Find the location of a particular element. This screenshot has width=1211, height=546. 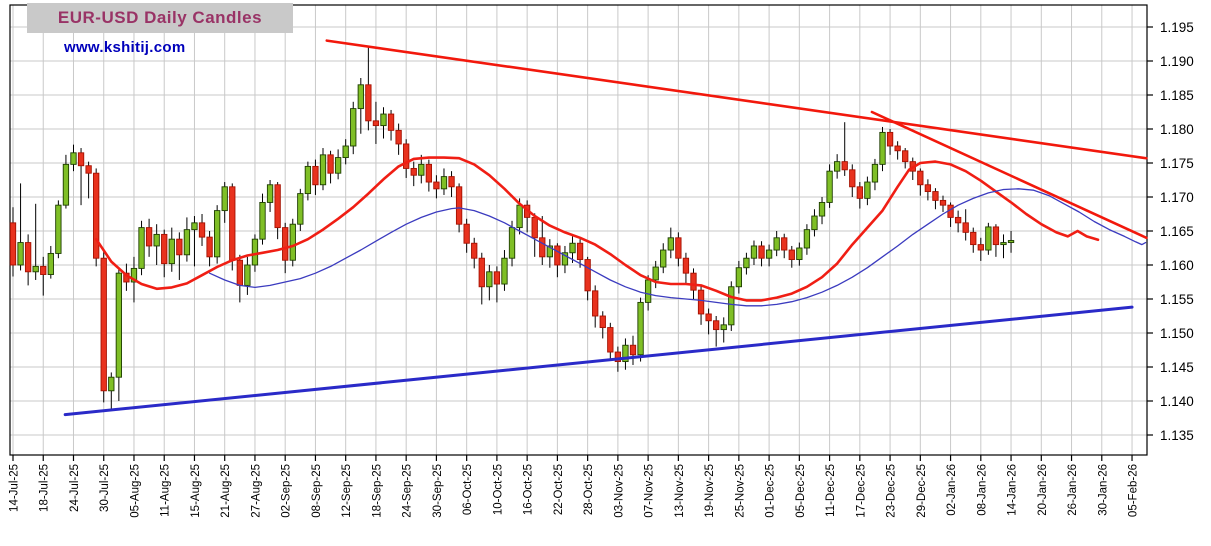

chart-title-box: EUR-USD Daily Candles is located at coordinates (160, 18).